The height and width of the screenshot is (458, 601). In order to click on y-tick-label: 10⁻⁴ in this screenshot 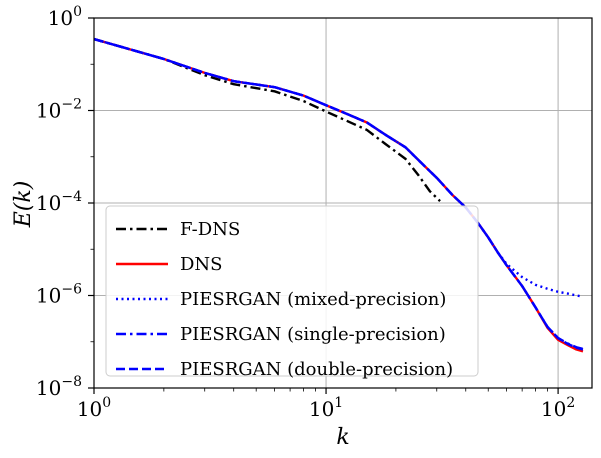, I will do `click(59, 202)`.